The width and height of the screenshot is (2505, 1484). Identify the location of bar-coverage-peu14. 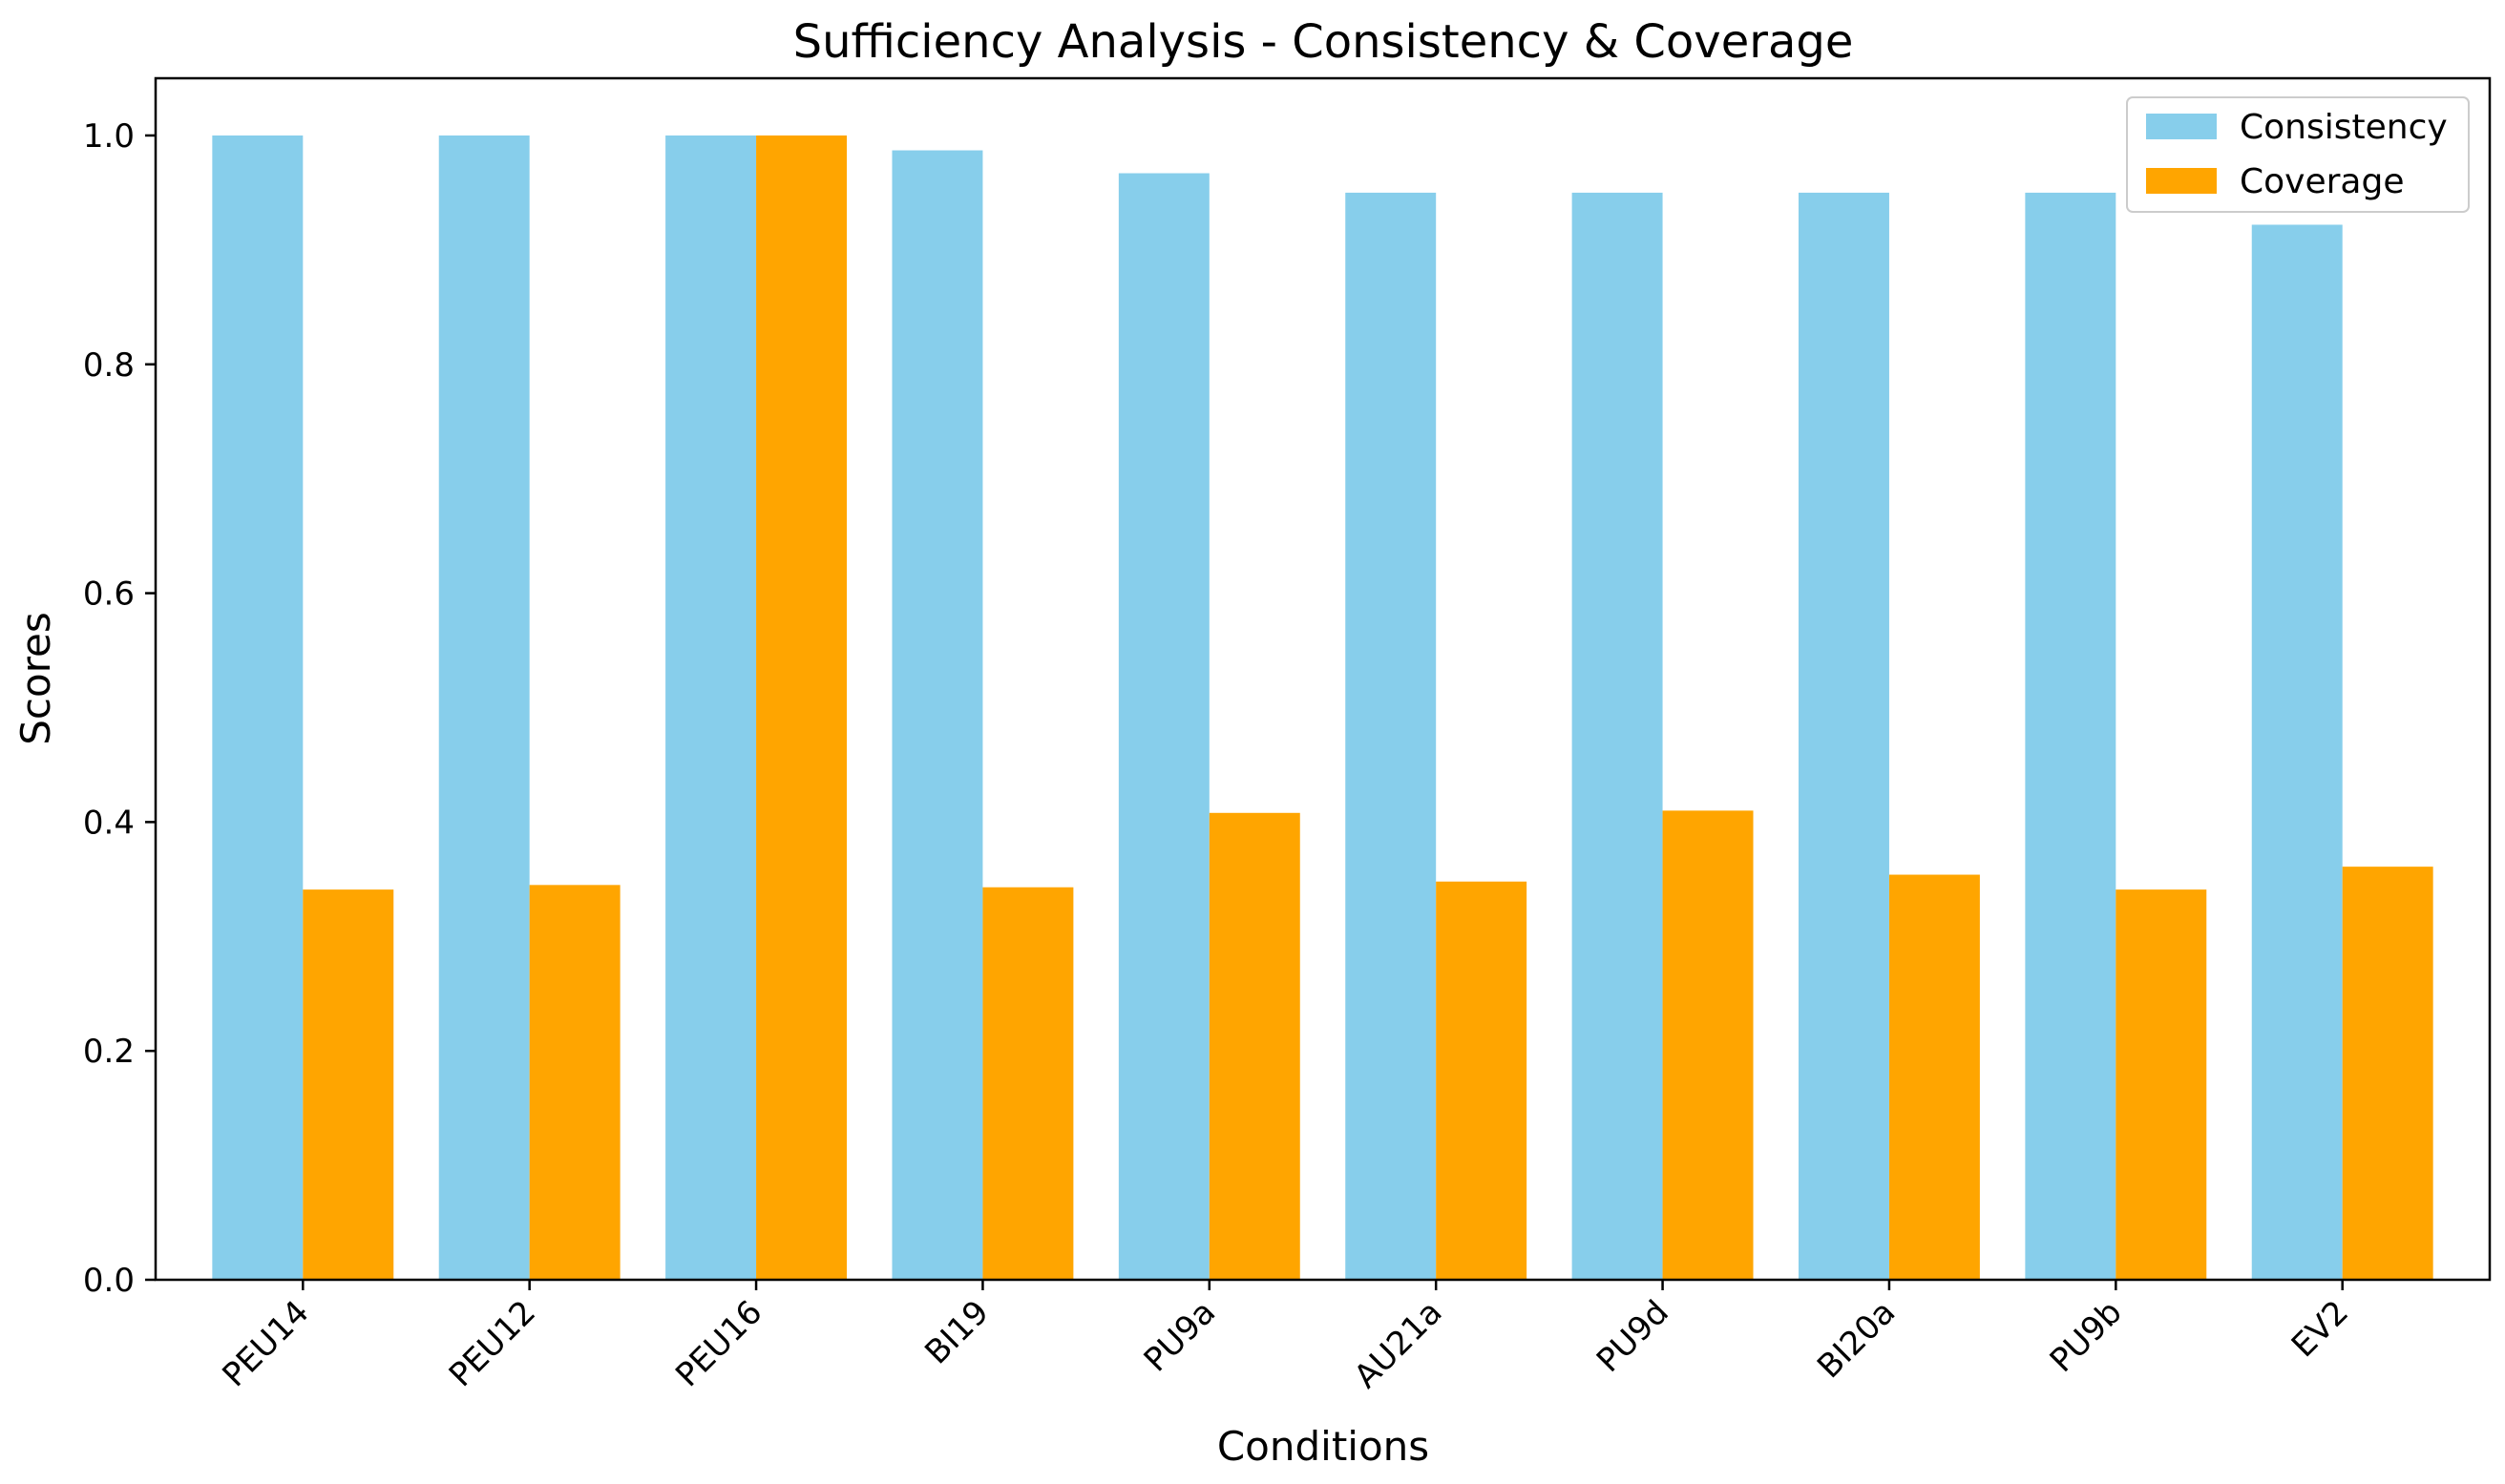
(348, 1084).